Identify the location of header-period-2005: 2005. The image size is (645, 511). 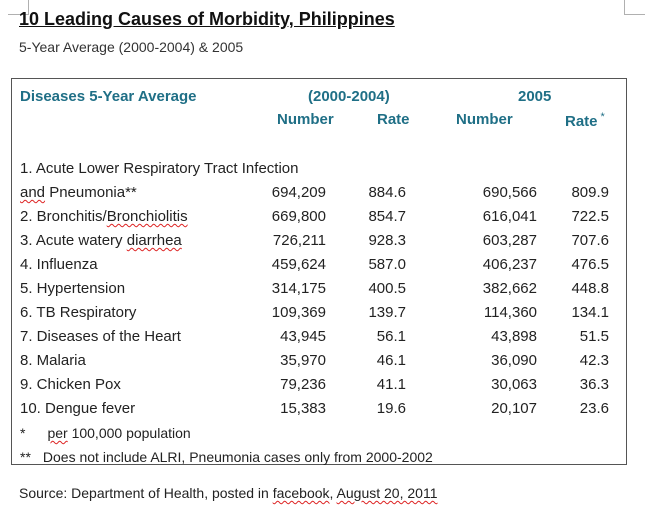
(535, 96).